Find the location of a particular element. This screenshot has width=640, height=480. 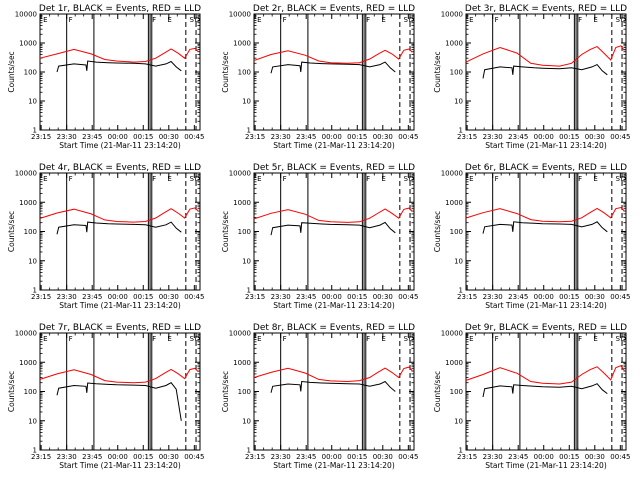

chart-title: Det 7r, BLACK = Events, RED = LLD is located at coordinates (120, 328).